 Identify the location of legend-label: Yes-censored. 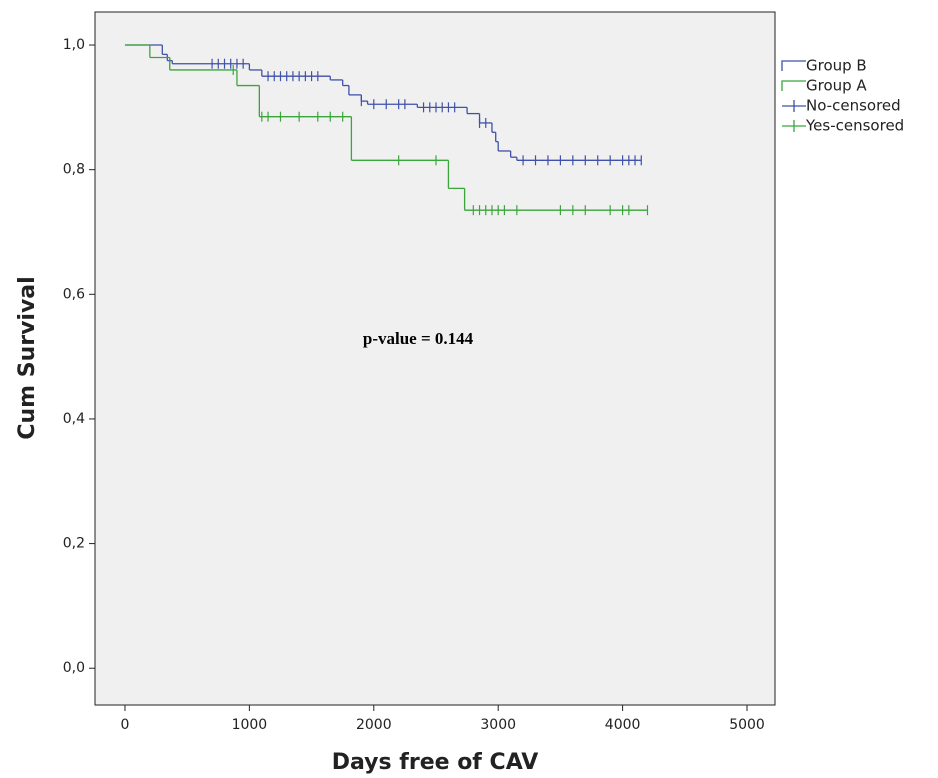
(854, 126).